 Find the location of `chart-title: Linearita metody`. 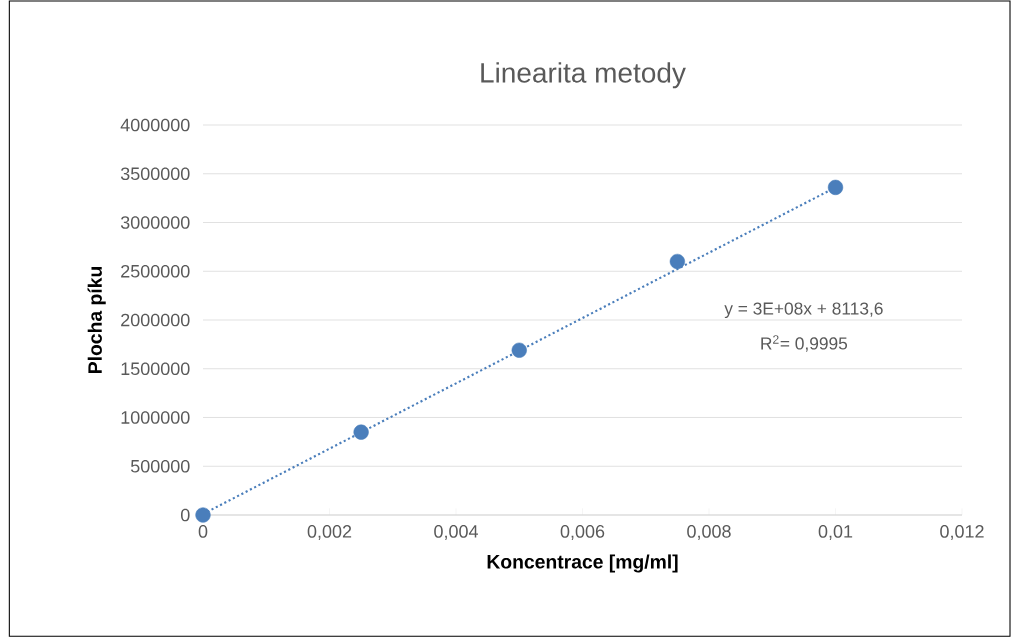

chart-title: Linearita metody is located at coordinates (583, 75).